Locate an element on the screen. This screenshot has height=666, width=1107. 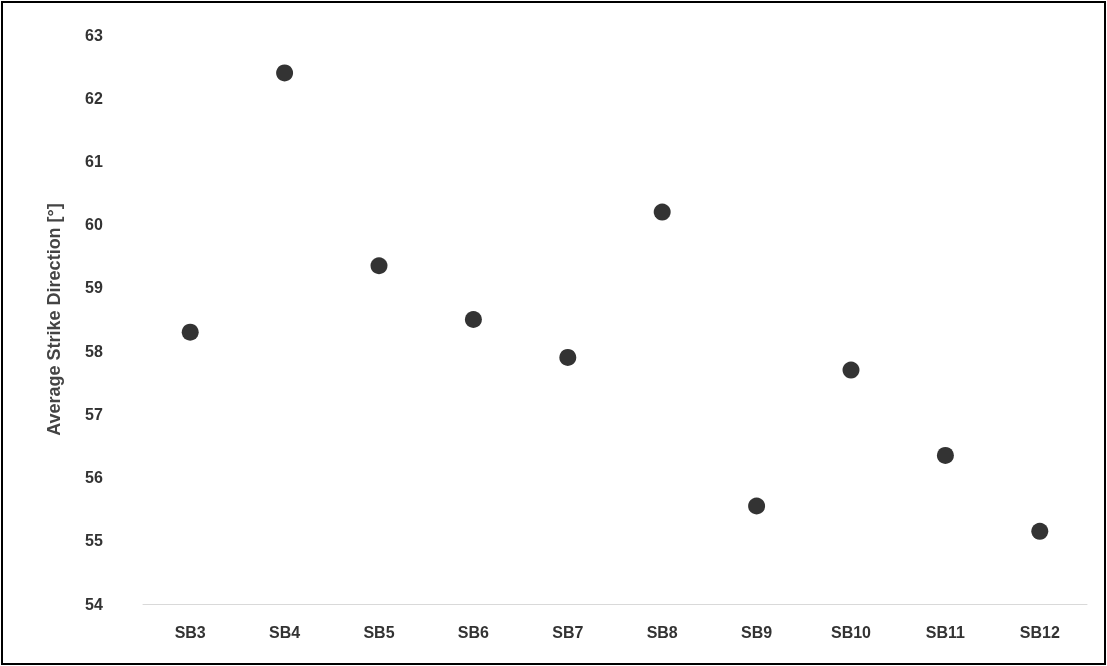
x-tick-label: SB7 is located at coordinates (568, 632).